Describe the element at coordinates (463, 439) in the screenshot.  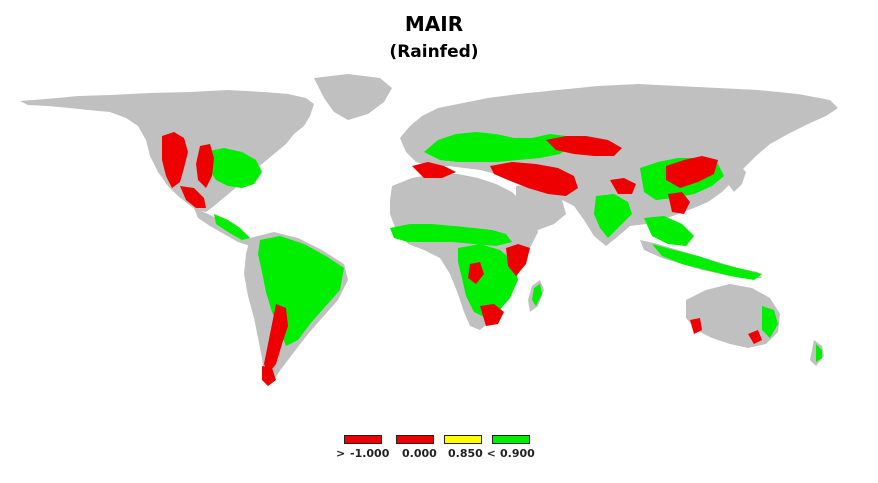
I see `legend-swatch-yellow` at that location.